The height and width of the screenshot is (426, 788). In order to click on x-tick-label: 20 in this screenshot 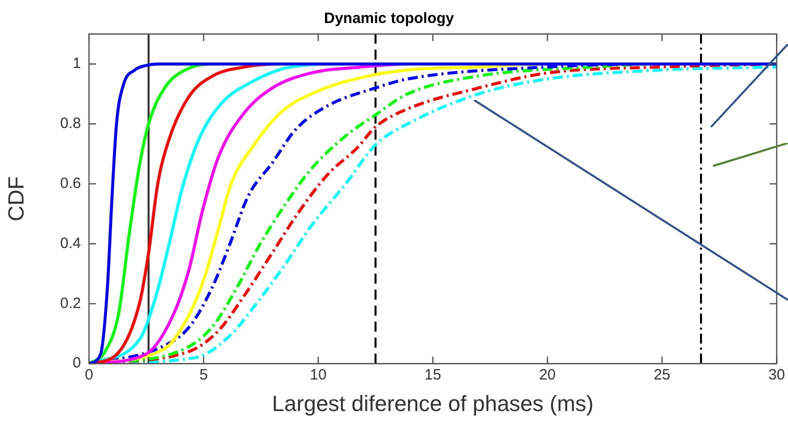, I will do `click(547, 375)`.